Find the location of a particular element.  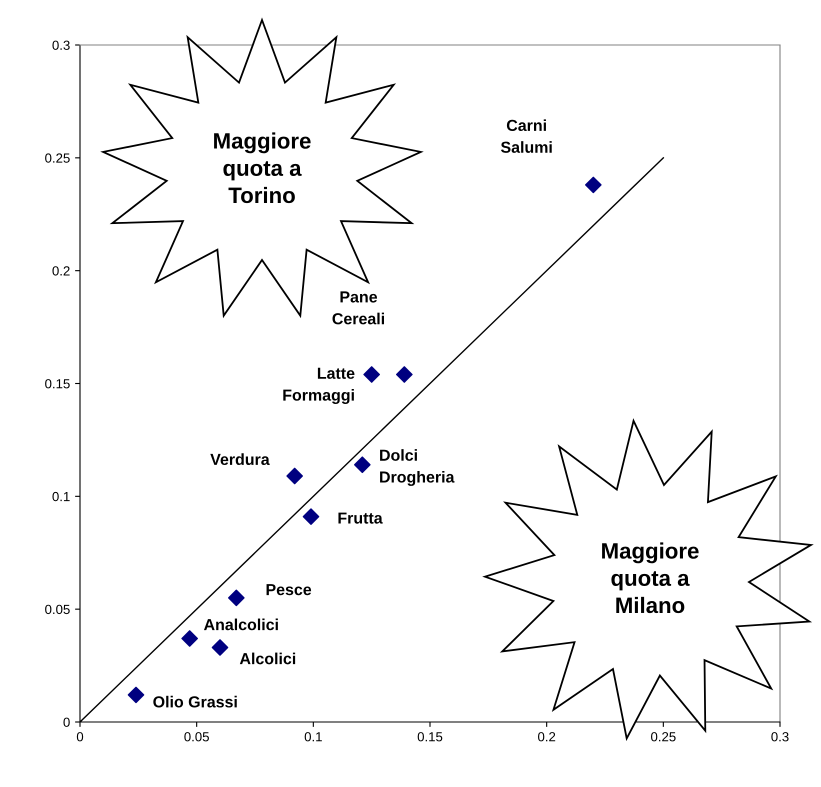

series-label: Verdura is located at coordinates (240, 459).